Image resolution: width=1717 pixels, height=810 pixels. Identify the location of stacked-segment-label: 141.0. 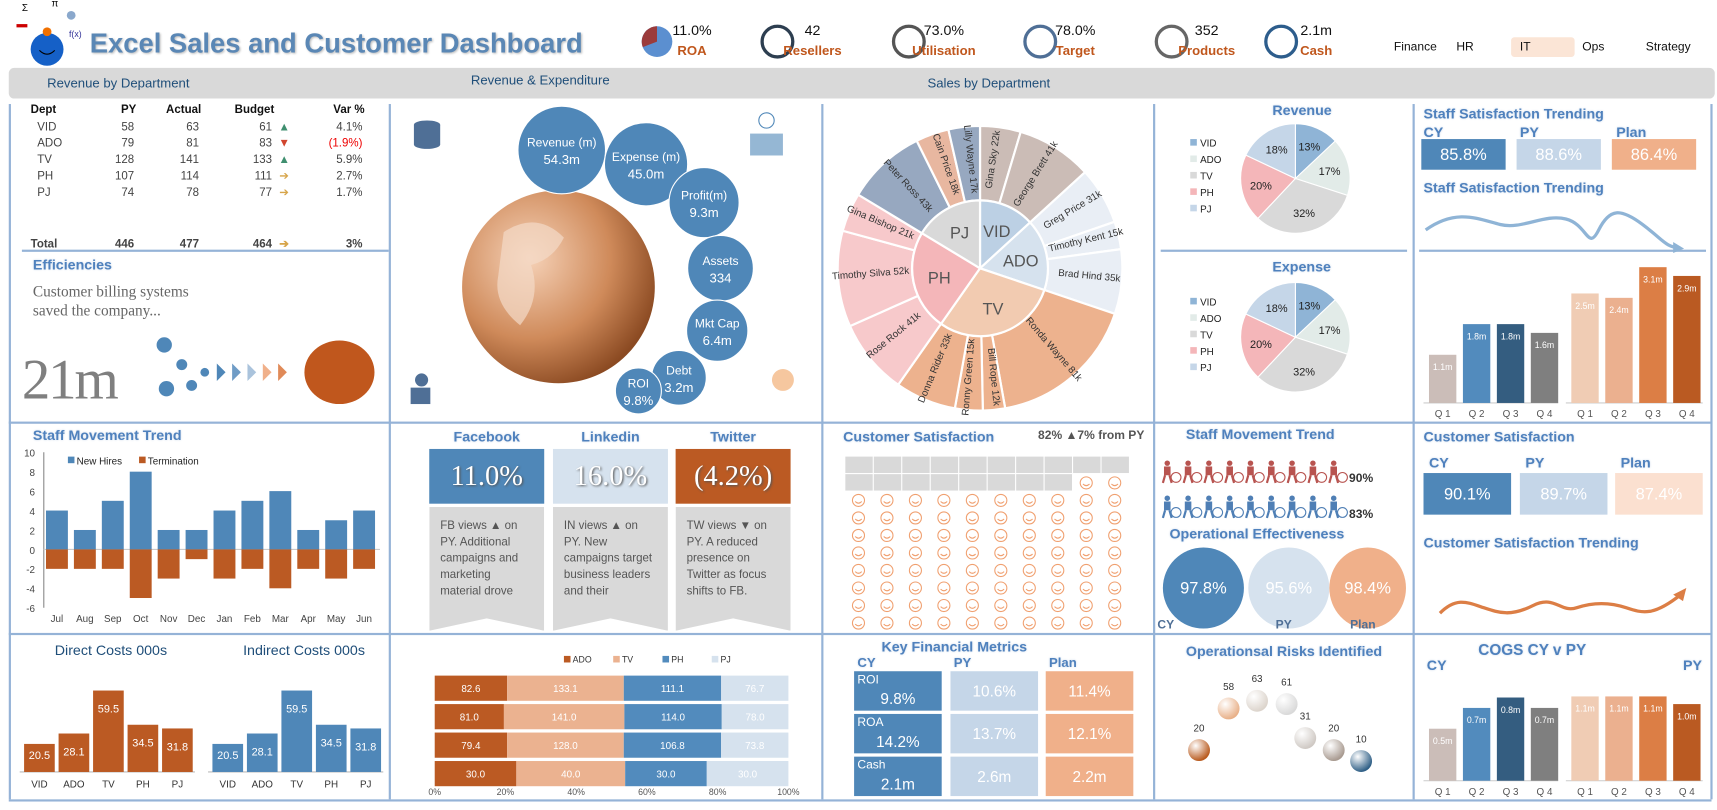
(564, 718).